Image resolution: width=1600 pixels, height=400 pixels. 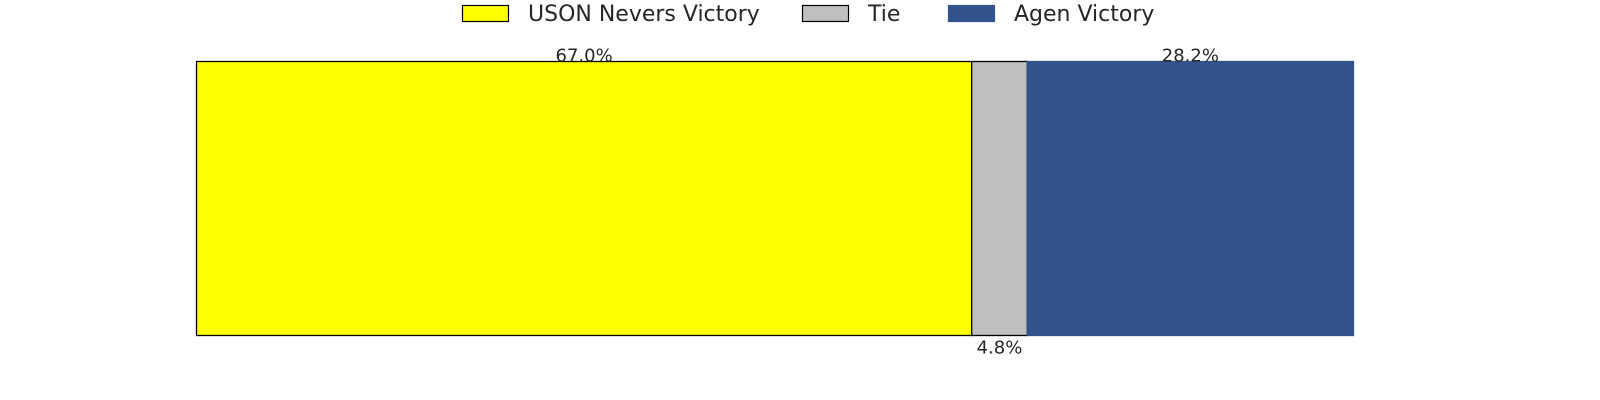 I want to click on value-label-tie: 4.8%, so click(x=1000, y=348).